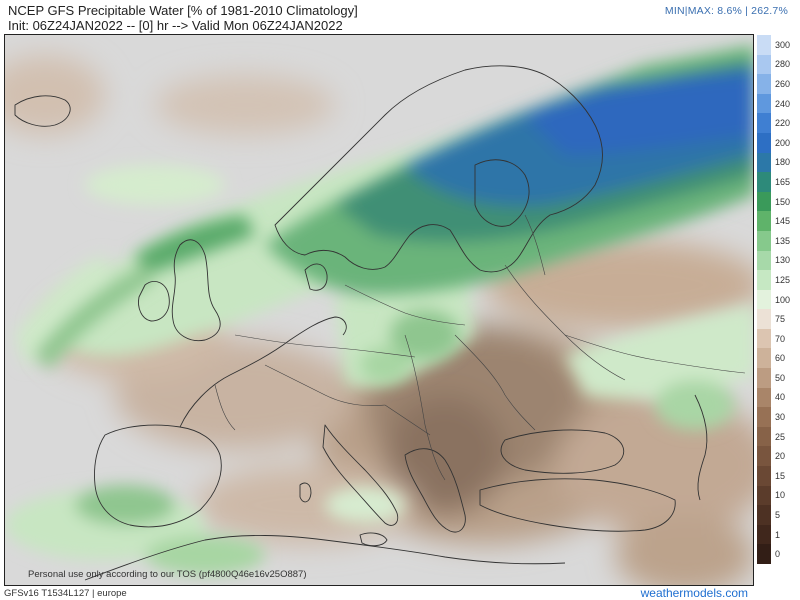 This screenshot has width=800, height=600. Describe the element at coordinates (783, 103) in the screenshot. I see `colorbar-label: 240` at that location.